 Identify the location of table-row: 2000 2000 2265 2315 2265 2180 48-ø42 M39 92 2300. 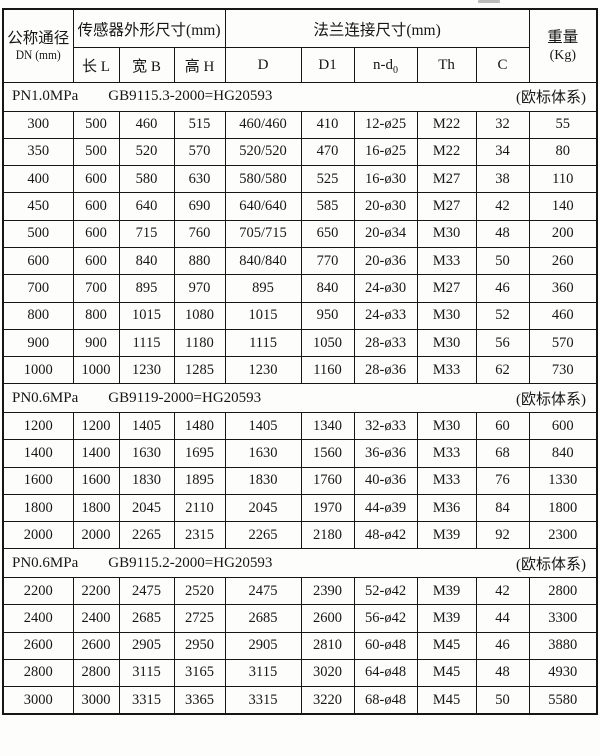
(300, 535).